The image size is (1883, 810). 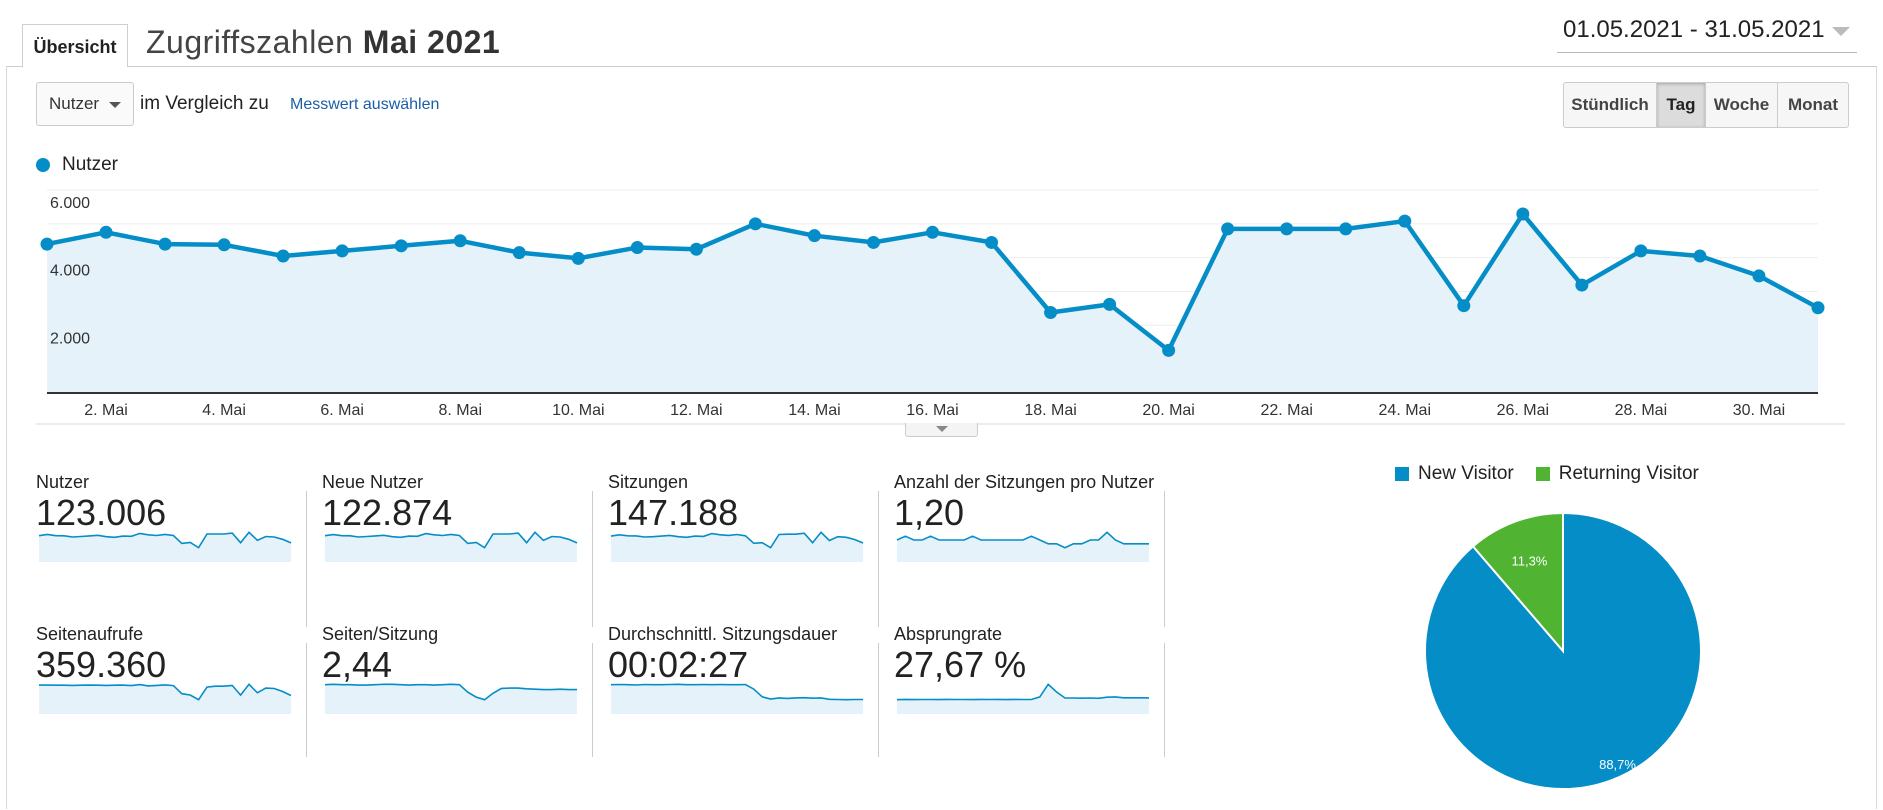 What do you see at coordinates (101, 664) in the screenshot?
I see `kpi-value: 359.360` at bounding box center [101, 664].